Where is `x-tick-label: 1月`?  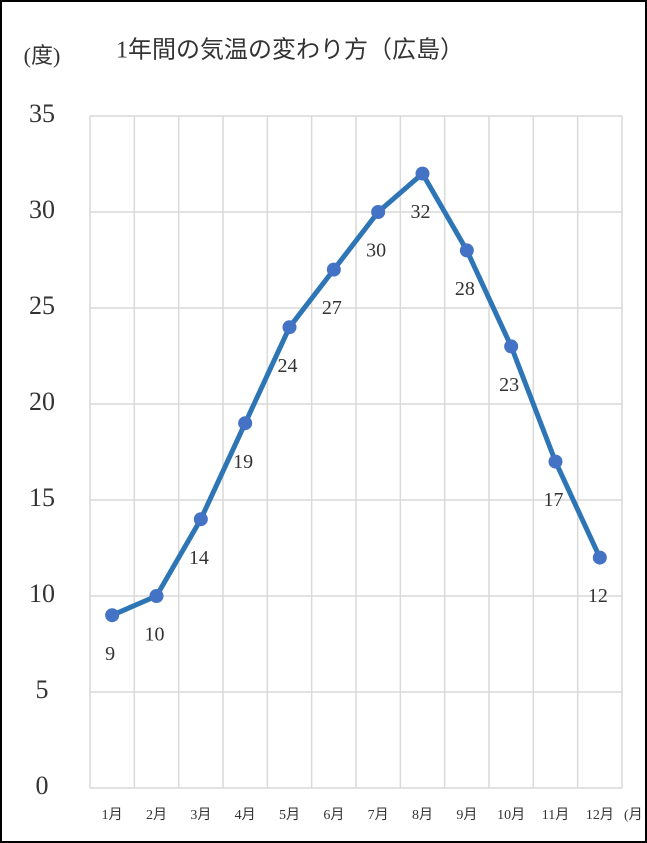
x-tick-label: 1月 is located at coordinates (112, 815).